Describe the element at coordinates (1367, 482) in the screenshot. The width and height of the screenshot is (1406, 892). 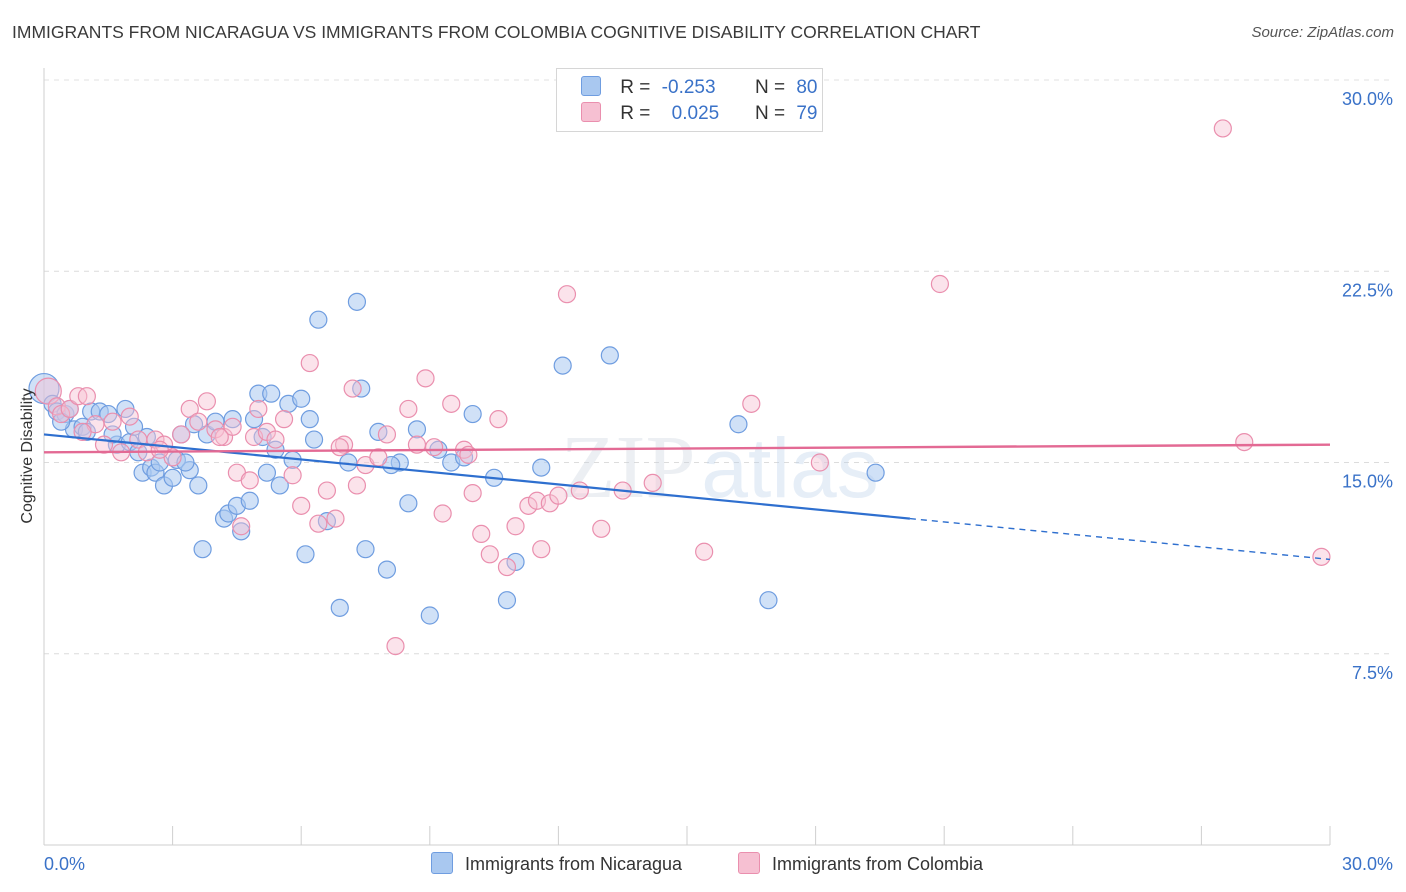
I see `y-tick-label: 15.0%` at that location.